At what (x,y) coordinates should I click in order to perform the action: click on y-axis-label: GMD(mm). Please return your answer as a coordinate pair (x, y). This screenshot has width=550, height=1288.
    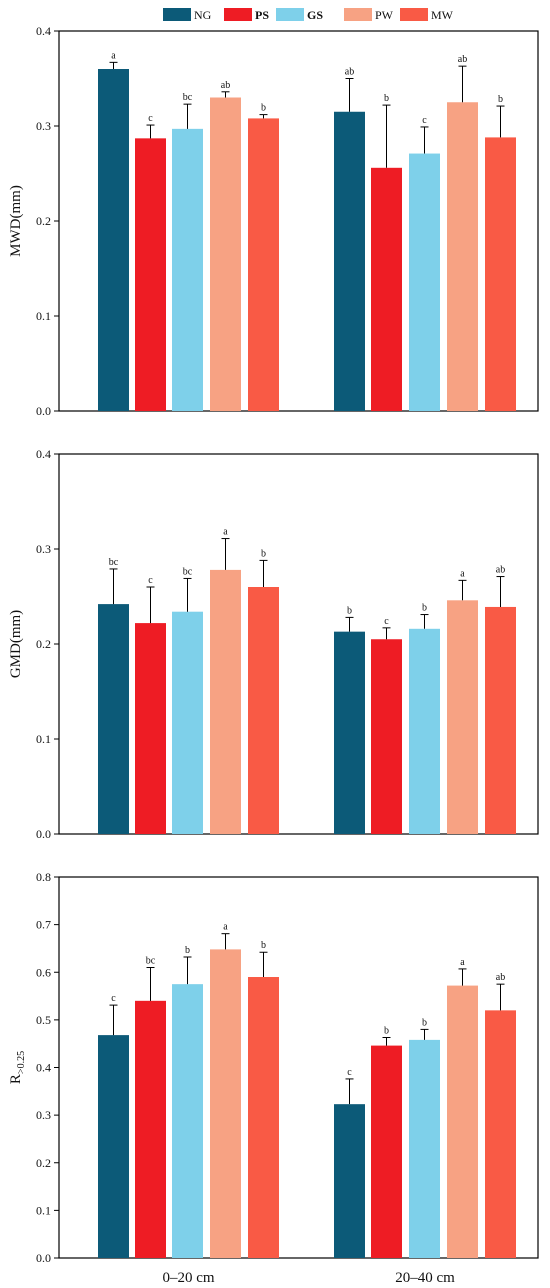
    Looking at the image, I should click on (16, 644).